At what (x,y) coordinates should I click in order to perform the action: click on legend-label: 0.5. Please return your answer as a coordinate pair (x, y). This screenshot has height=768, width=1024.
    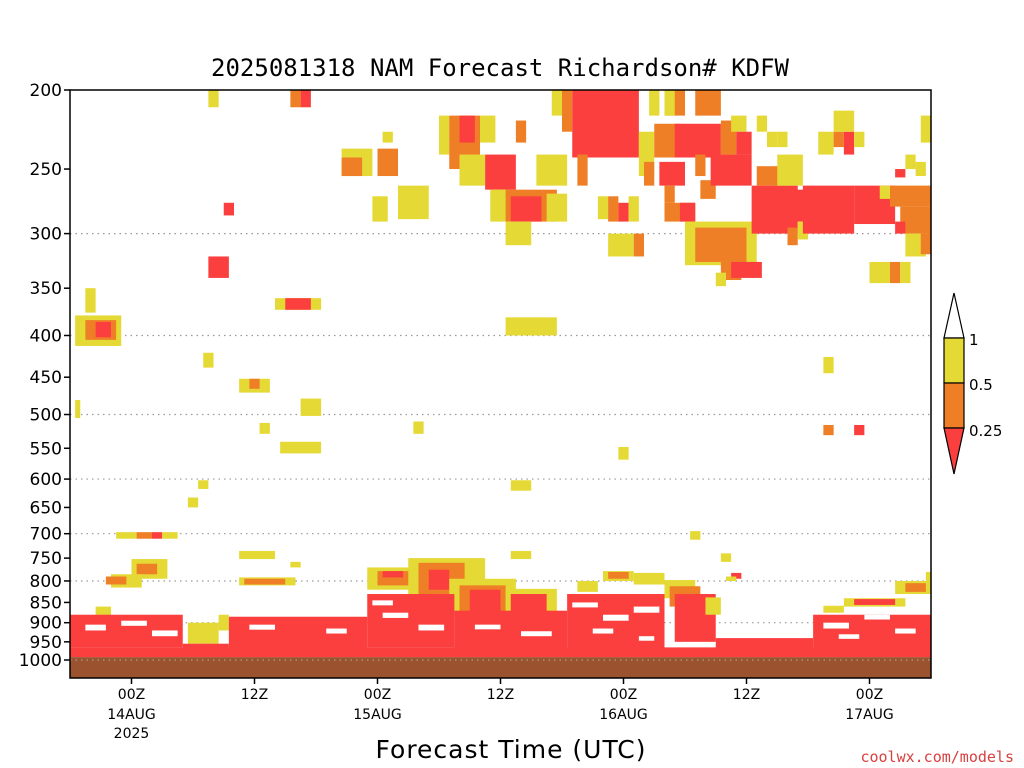
    Looking at the image, I should click on (981, 385).